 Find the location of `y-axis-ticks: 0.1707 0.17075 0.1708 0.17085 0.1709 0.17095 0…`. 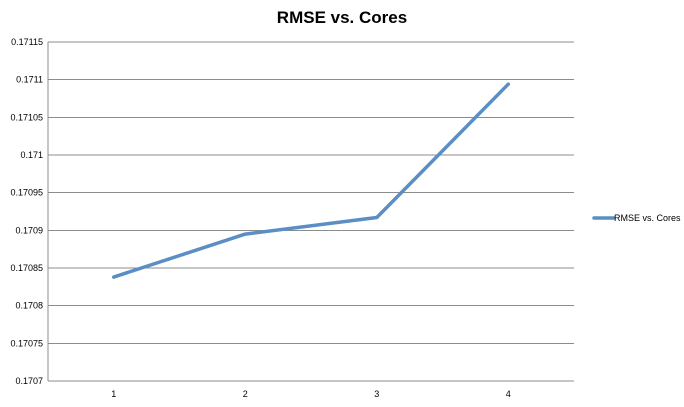

y-axis-ticks: 0.1707 0.17075 0.1708 0.17085 0.1709 0.17095 0… is located at coordinates (26, 211).